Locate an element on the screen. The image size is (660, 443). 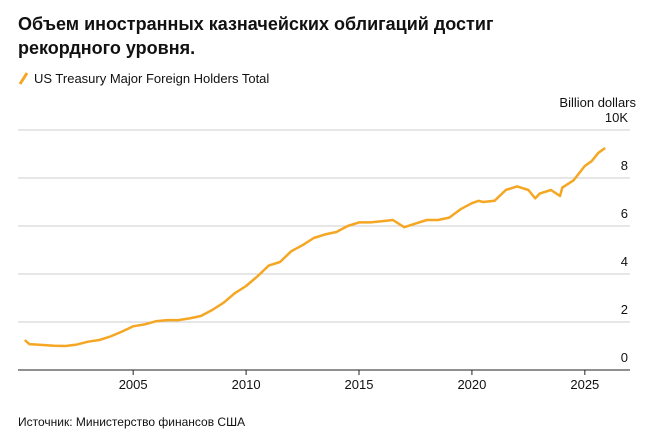
source: Источник: Министерство финансов США is located at coordinates (131, 422).